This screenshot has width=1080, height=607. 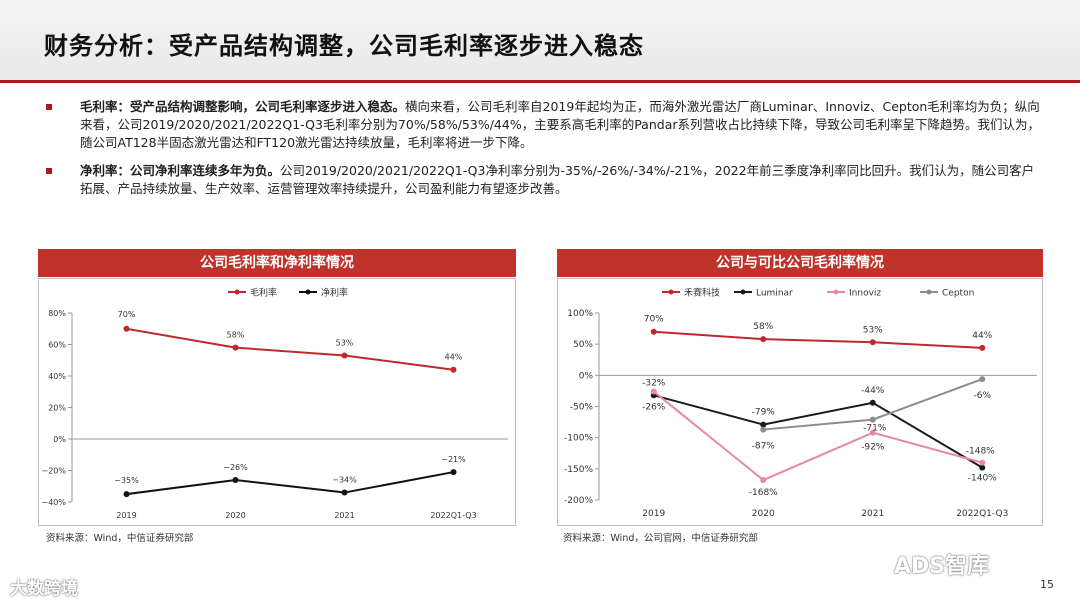 What do you see at coordinates (702, 293) in the screenshot?
I see `legend-label: 禾赛科技` at bounding box center [702, 293].